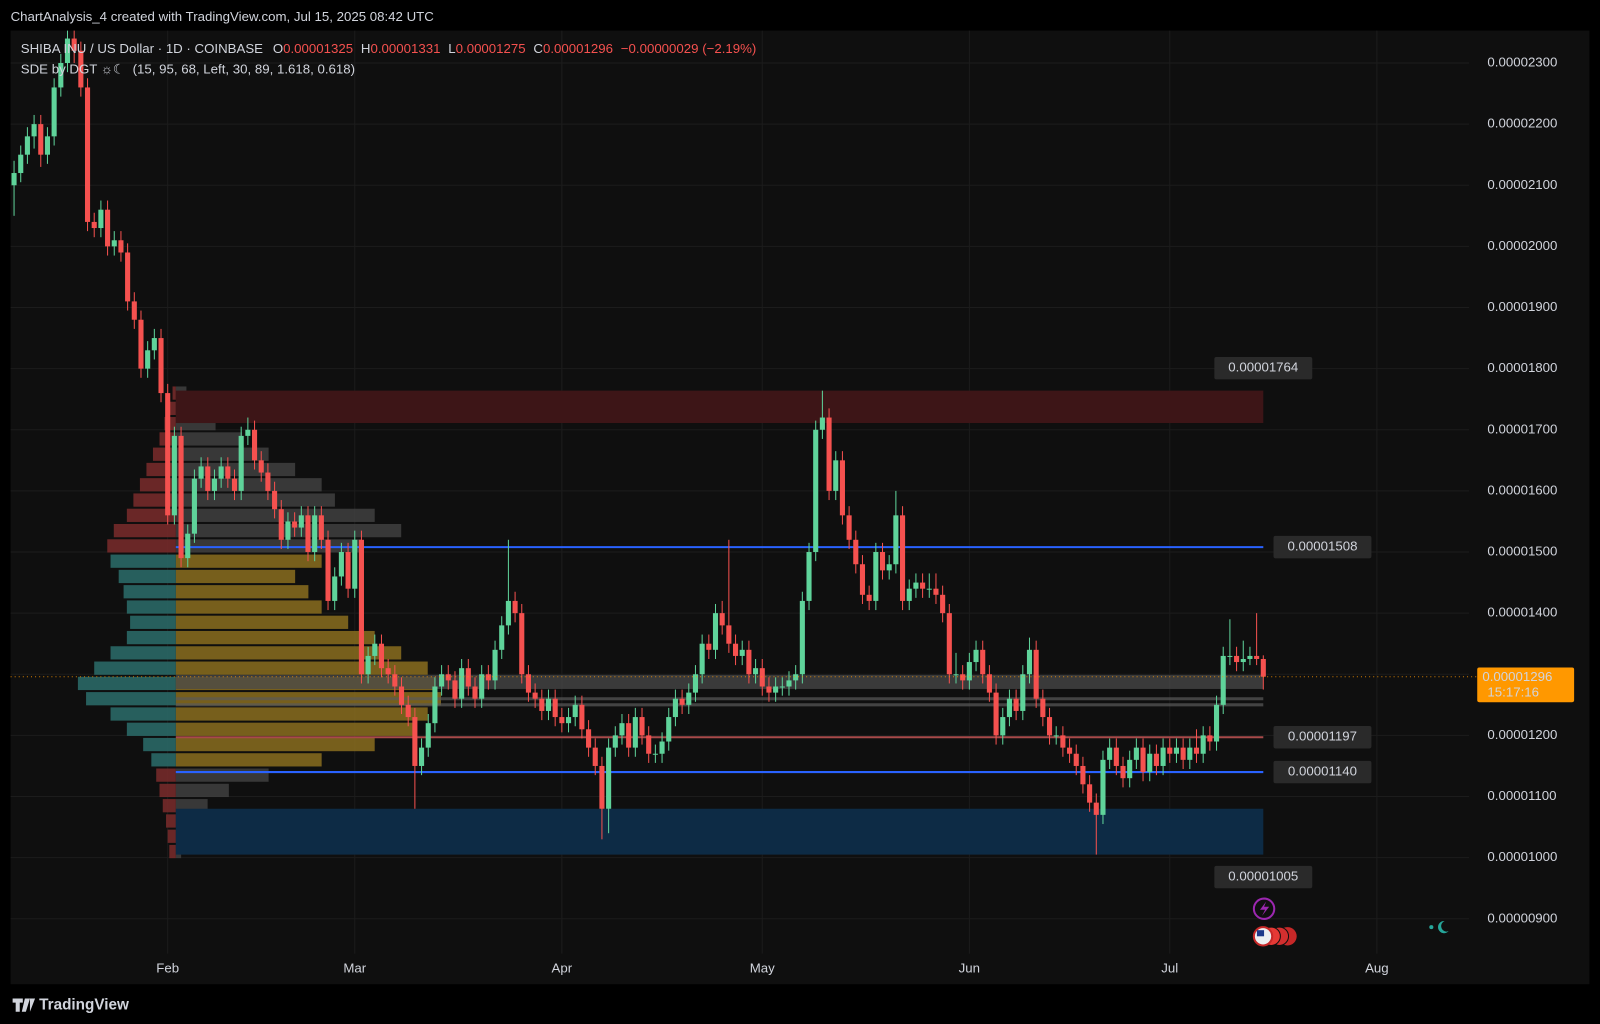  Describe the element at coordinates (1522, 612) in the screenshot. I see `y-tick-label: 0.00001400` at that location.